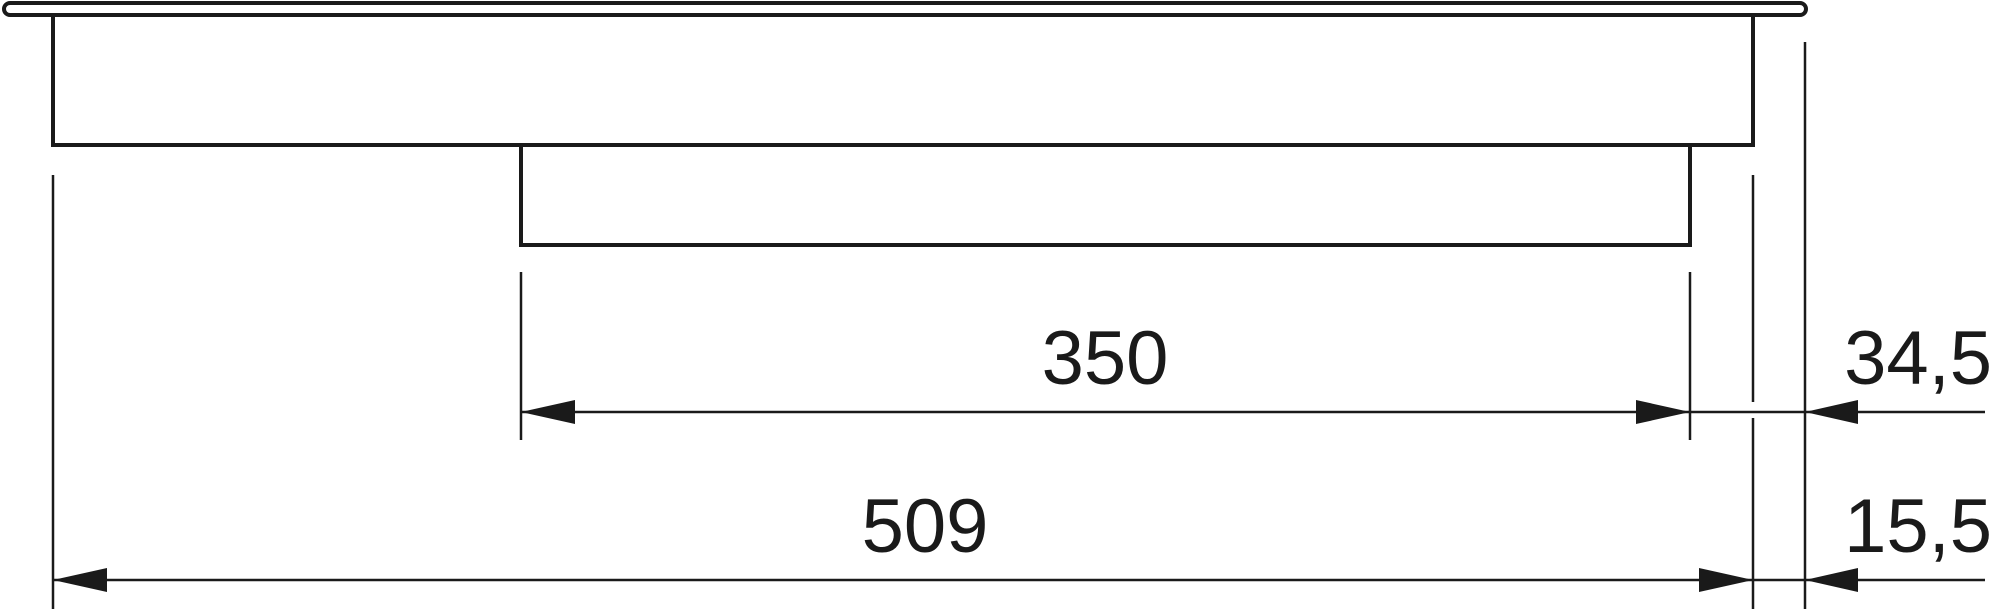  What do you see at coordinates (1105, 195) in the screenshot?
I see `inner-body` at bounding box center [1105, 195].